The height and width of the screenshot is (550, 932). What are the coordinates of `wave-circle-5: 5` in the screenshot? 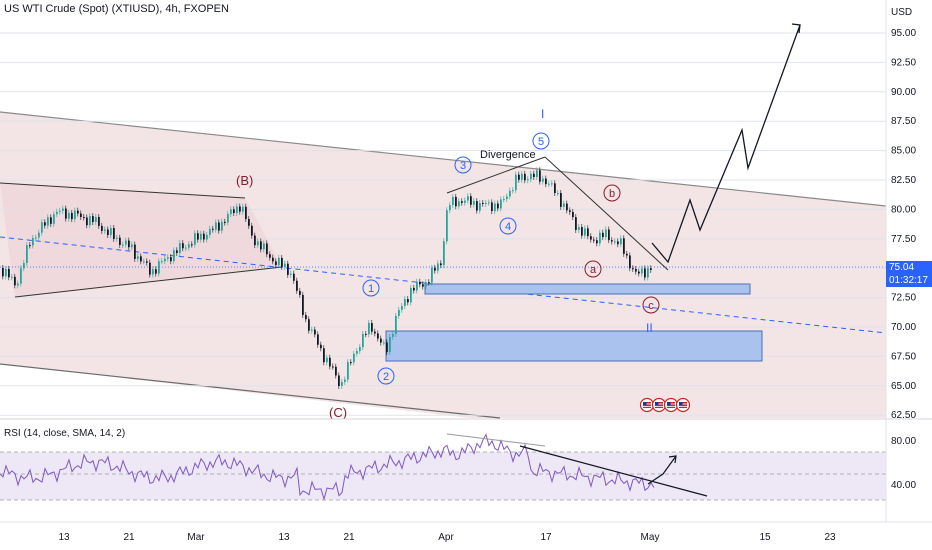 It's located at (541, 141).